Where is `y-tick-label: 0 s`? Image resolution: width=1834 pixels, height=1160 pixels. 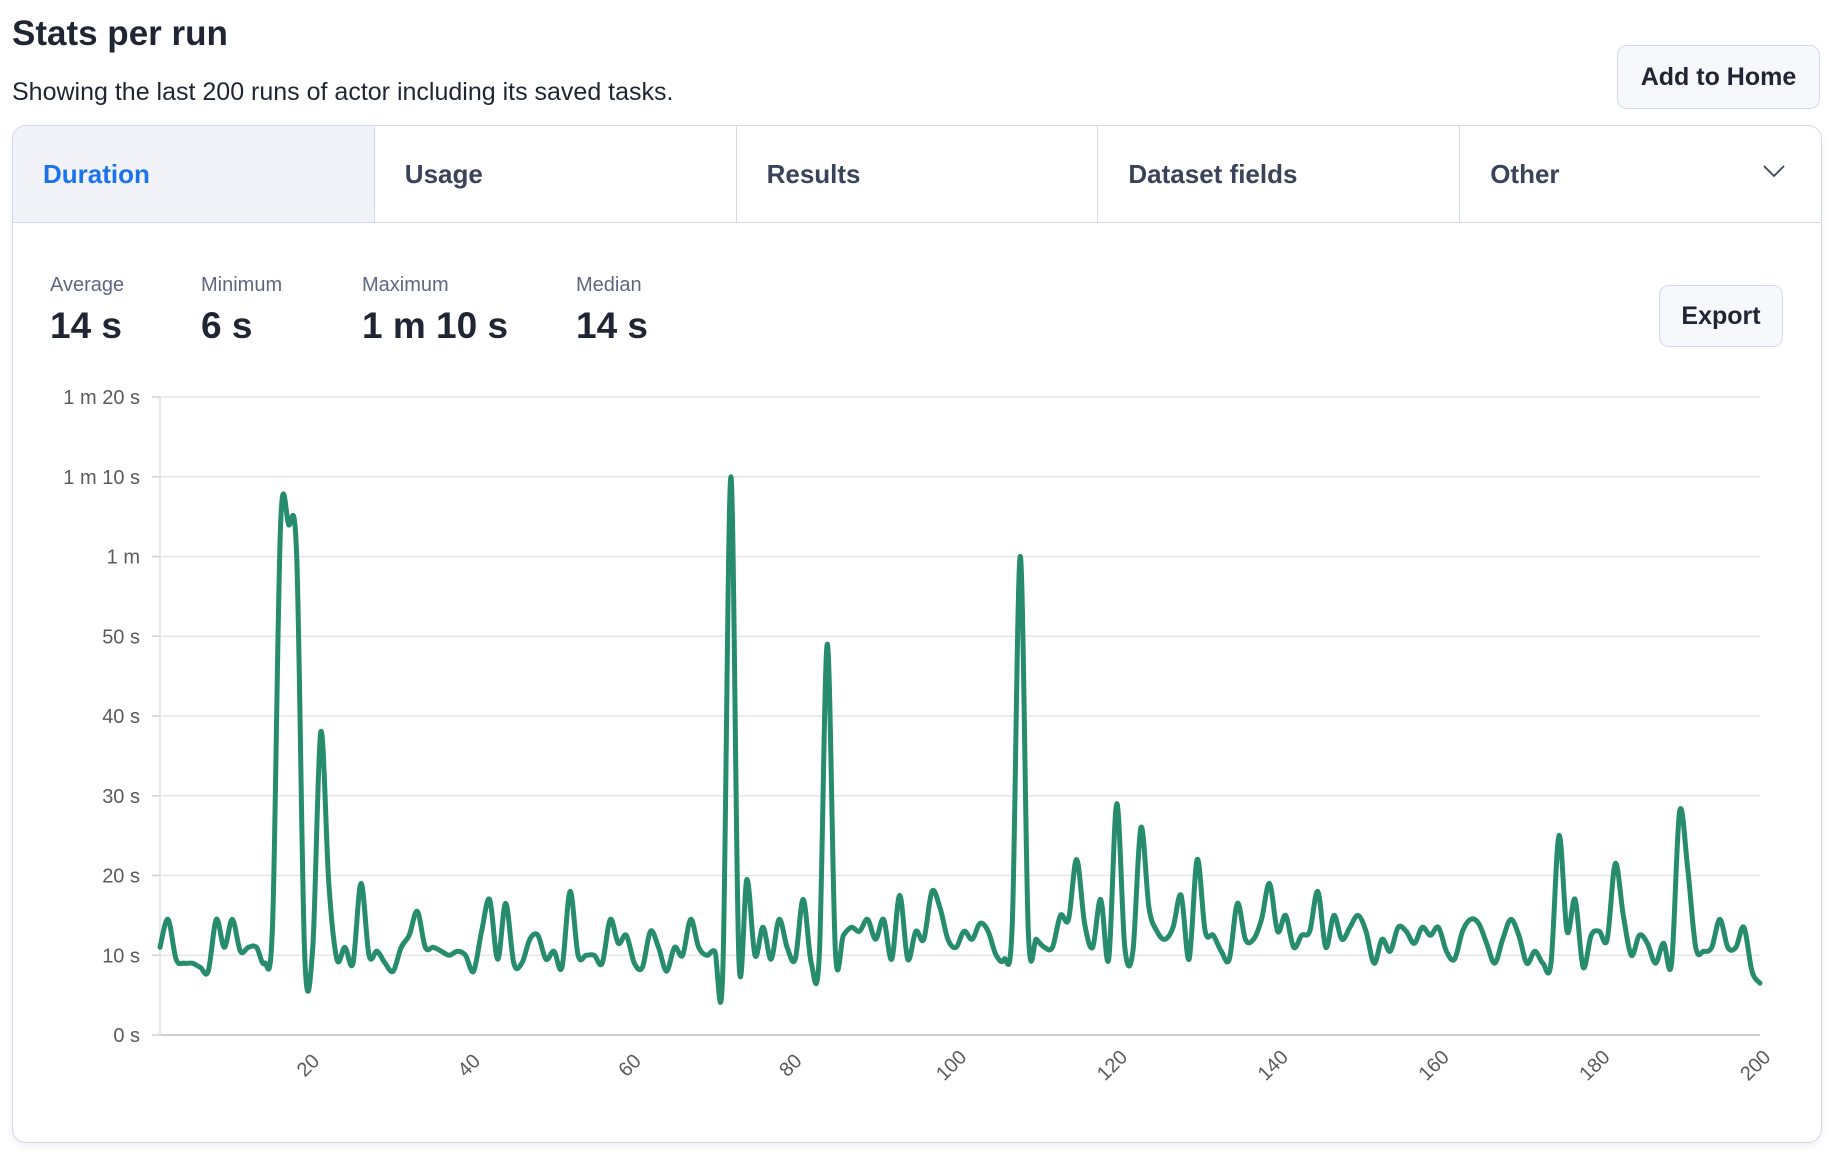
y-tick-label: 0 s is located at coordinates (126, 1036).